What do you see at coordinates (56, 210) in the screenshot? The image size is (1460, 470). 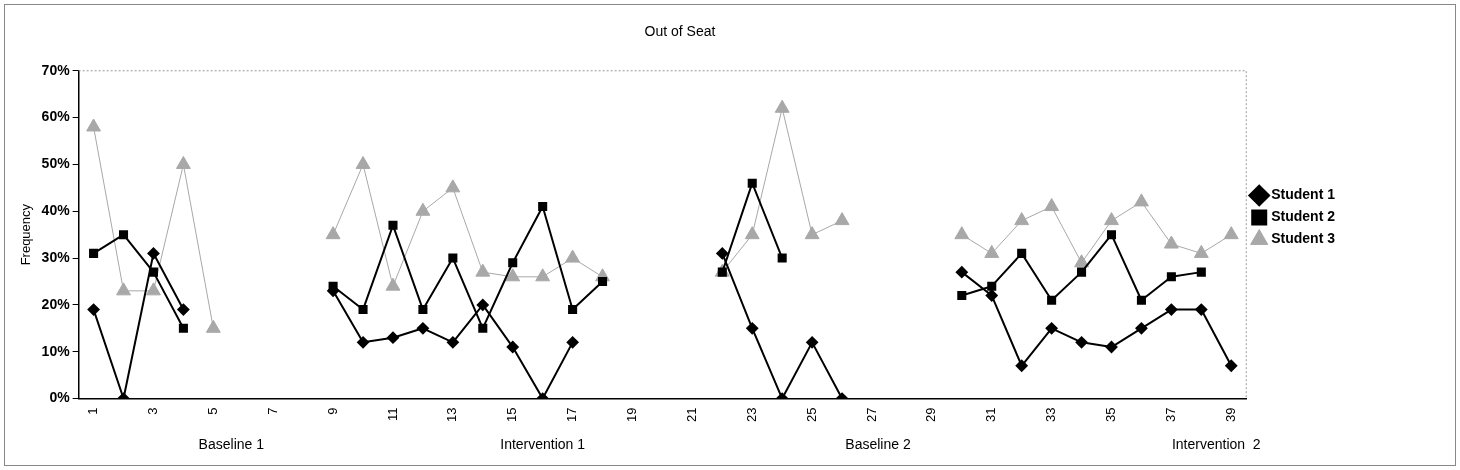 I see `y-tick-label: 40%` at bounding box center [56, 210].